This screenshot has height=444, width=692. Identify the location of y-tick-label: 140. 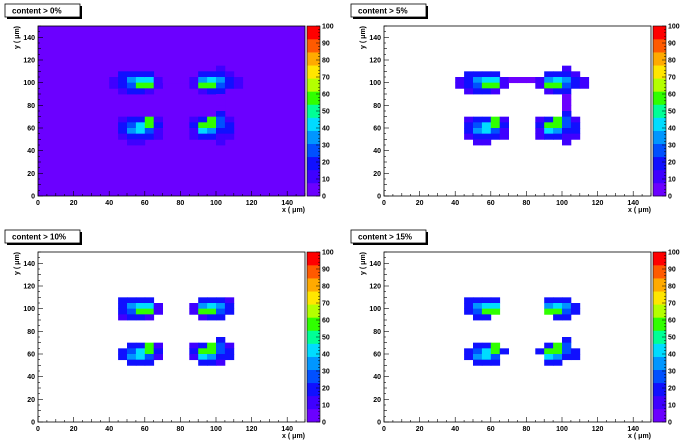
(29, 38).